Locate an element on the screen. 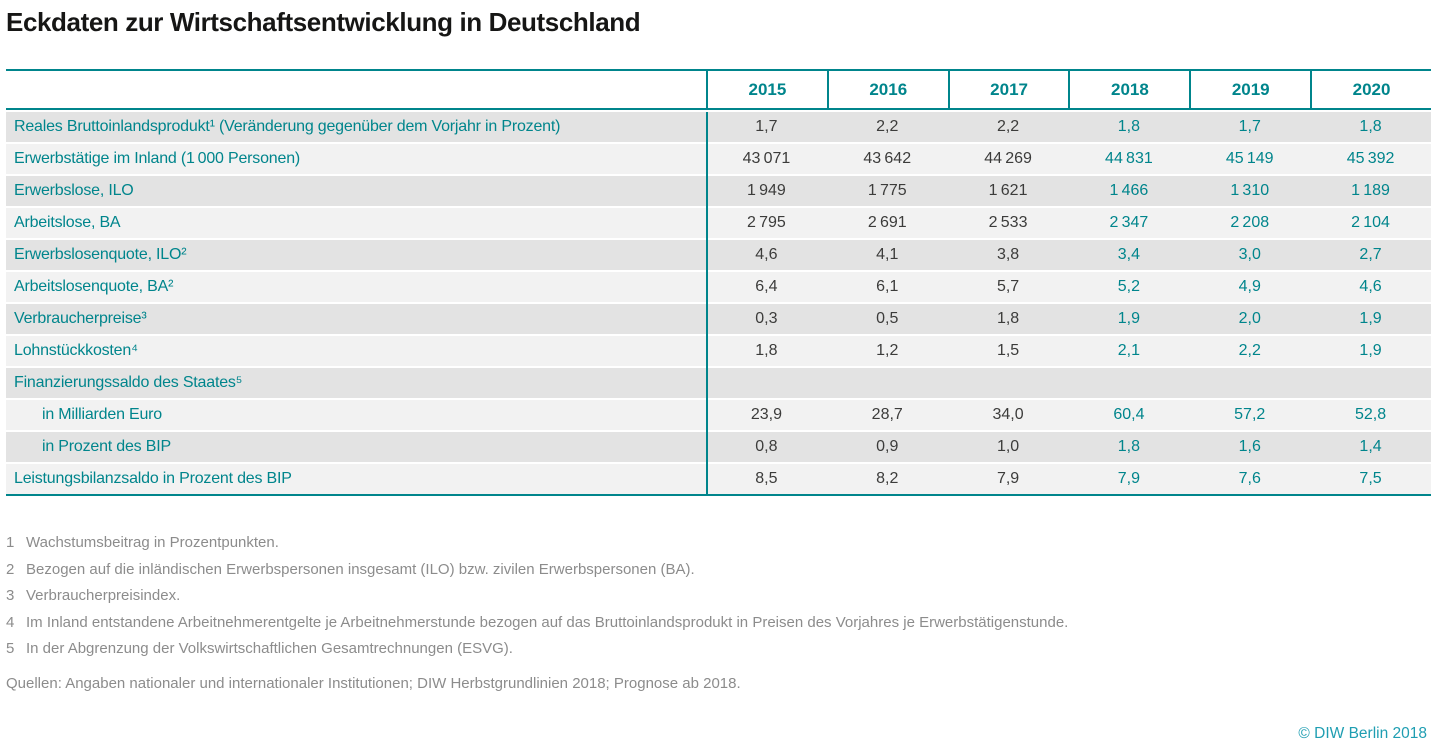 The width and height of the screenshot is (1437, 751). cell-2017: 44 269 is located at coordinates (1008, 158).